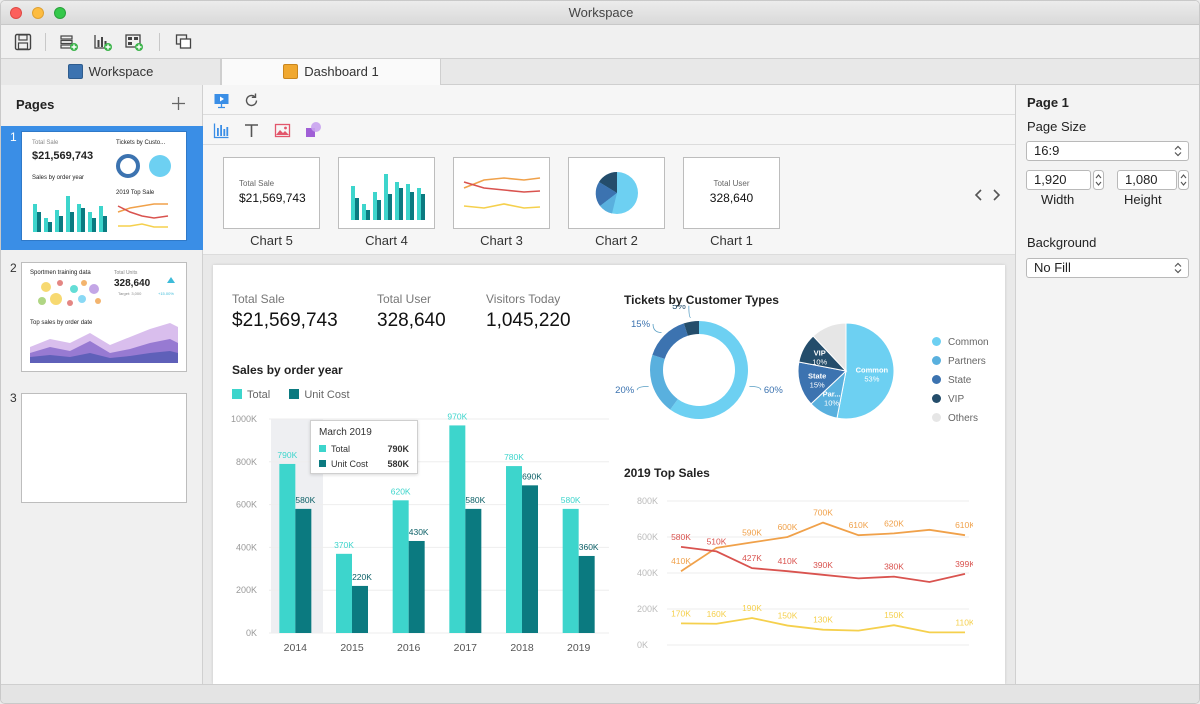 The width and height of the screenshot is (1200, 704). What do you see at coordinates (523, 299) in the screenshot?
I see `kpi-visitors-label: Visitors Today` at bounding box center [523, 299].